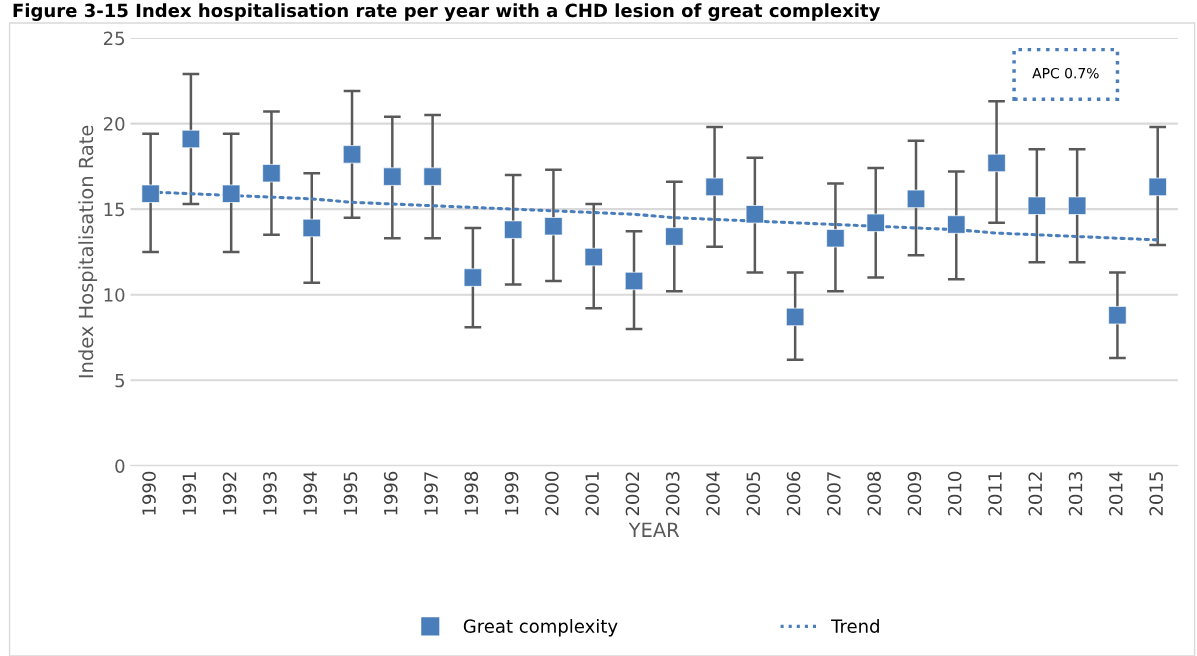 The height and width of the screenshot is (656, 1197). What do you see at coordinates (874, 493) in the screenshot?
I see `x-tick-label: 2008` at bounding box center [874, 493].